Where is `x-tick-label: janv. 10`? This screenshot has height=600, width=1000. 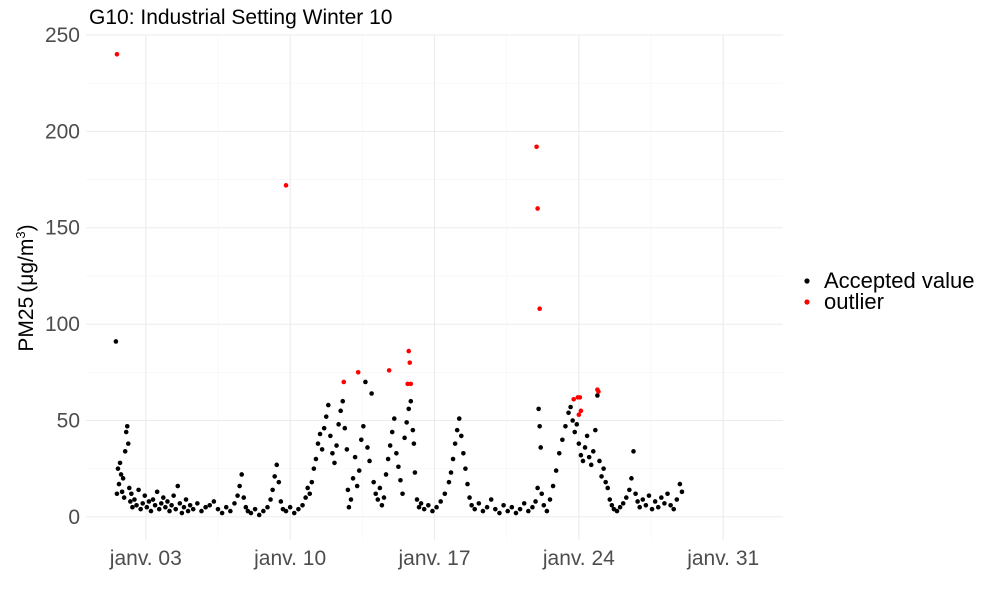 x-tick-label: janv. 10 is located at coordinates (289, 558).